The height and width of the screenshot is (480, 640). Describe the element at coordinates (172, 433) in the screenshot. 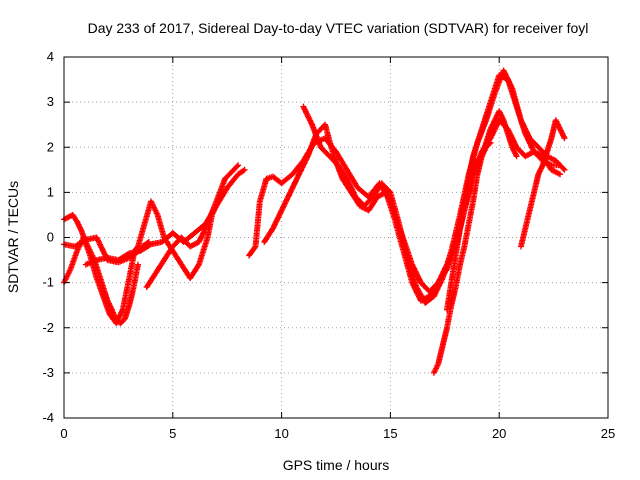

I see `x-tick-label: 5` at that location.